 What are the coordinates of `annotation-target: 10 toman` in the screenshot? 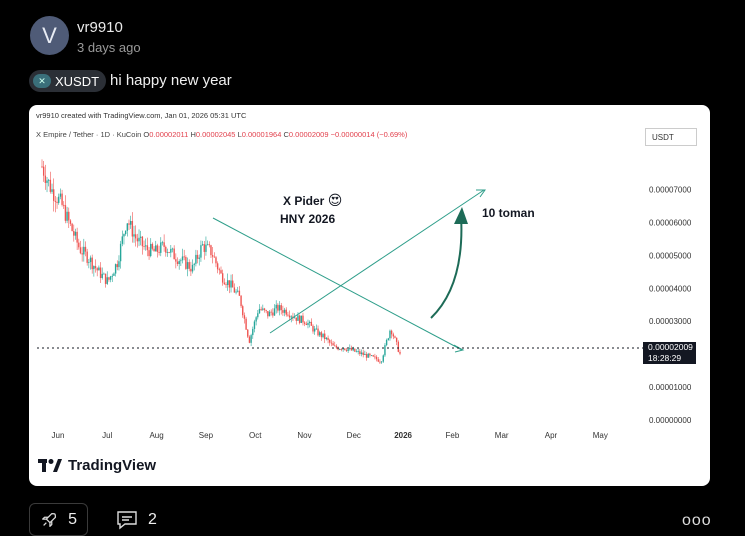 It's located at (508, 213).